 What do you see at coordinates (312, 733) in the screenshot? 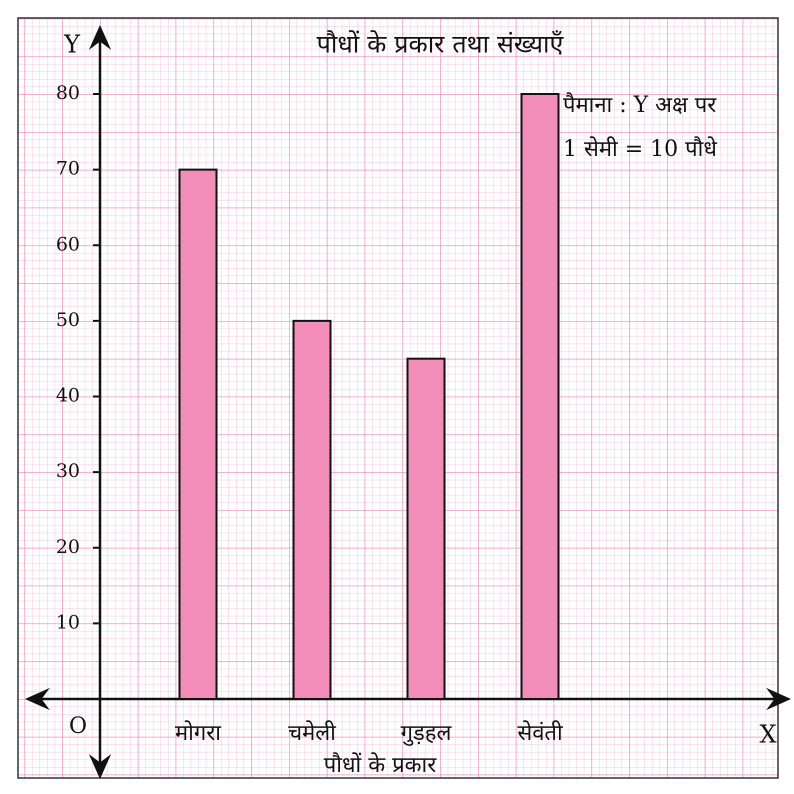
I see `x-tick-label: चमेली` at bounding box center [312, 733].